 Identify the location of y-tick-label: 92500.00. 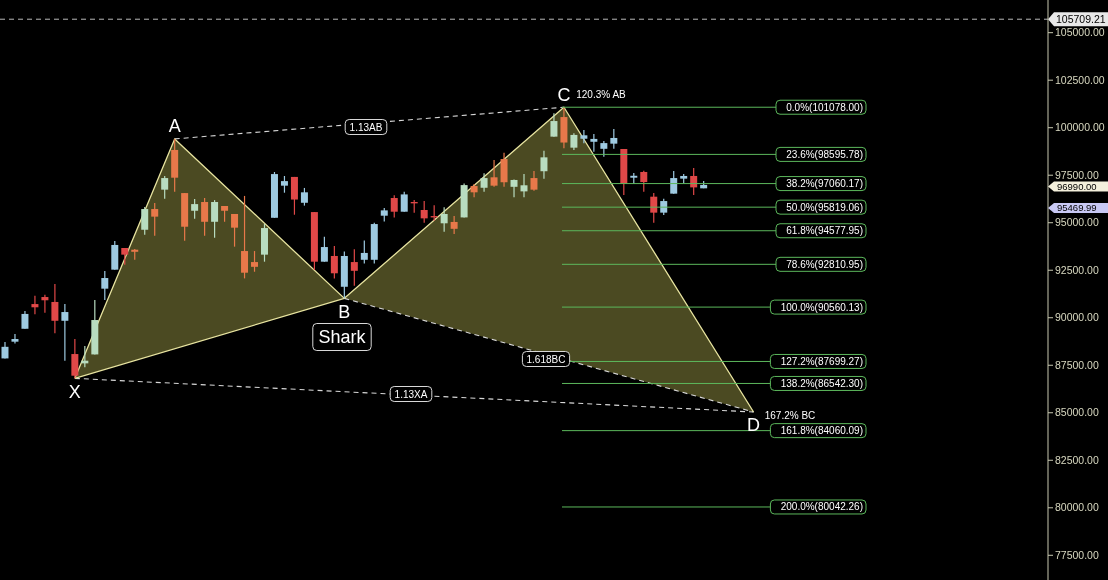
(1077, 269).